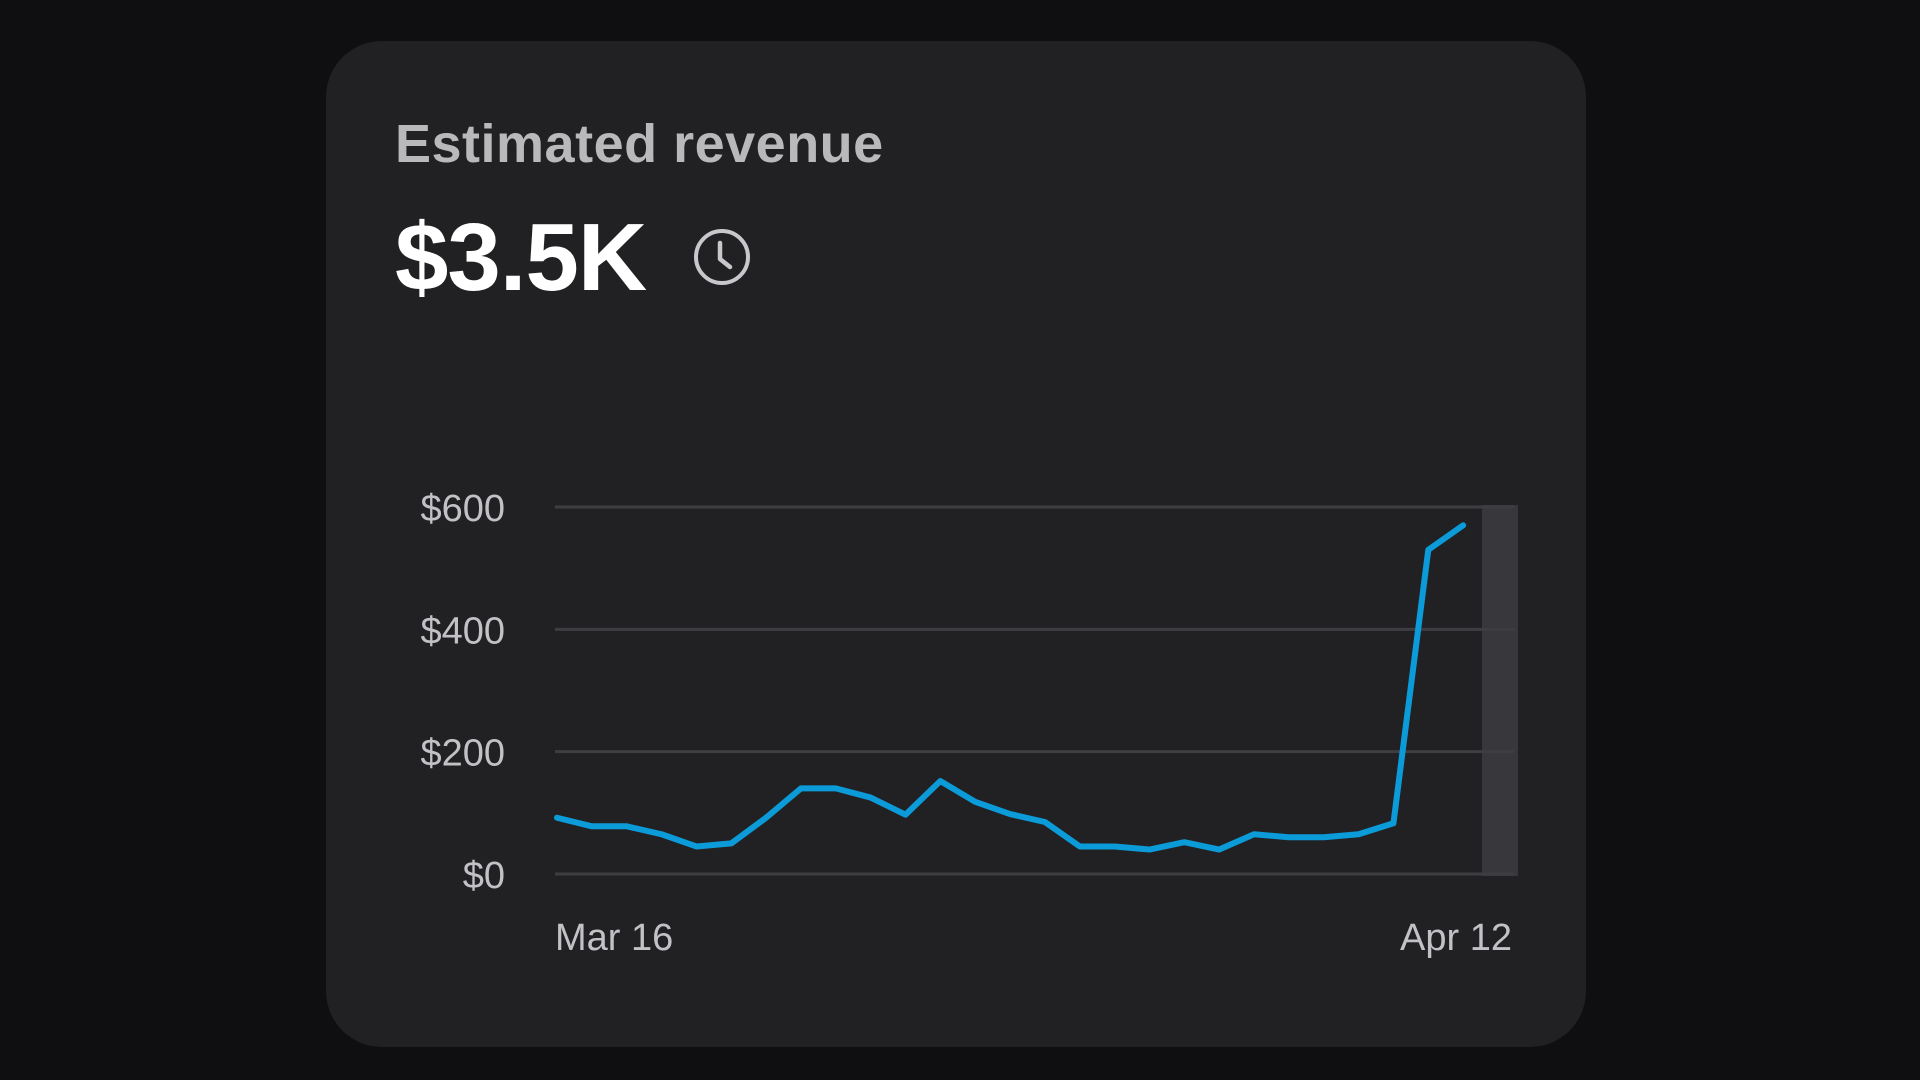  I want to click on x-tick-label: Mar 16, so click(614, 938).